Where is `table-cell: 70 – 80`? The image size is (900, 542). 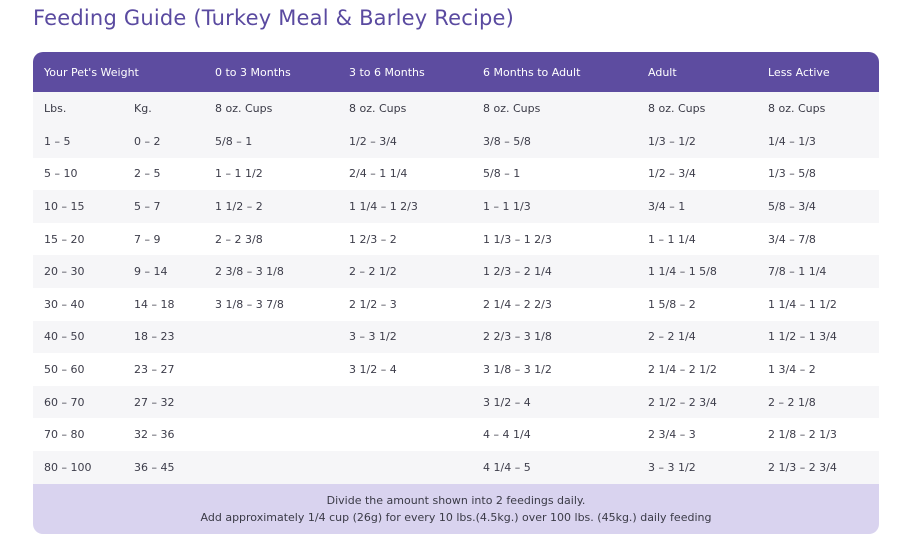 table-cell: 70 – 80 is located at coordinates (78, 434).